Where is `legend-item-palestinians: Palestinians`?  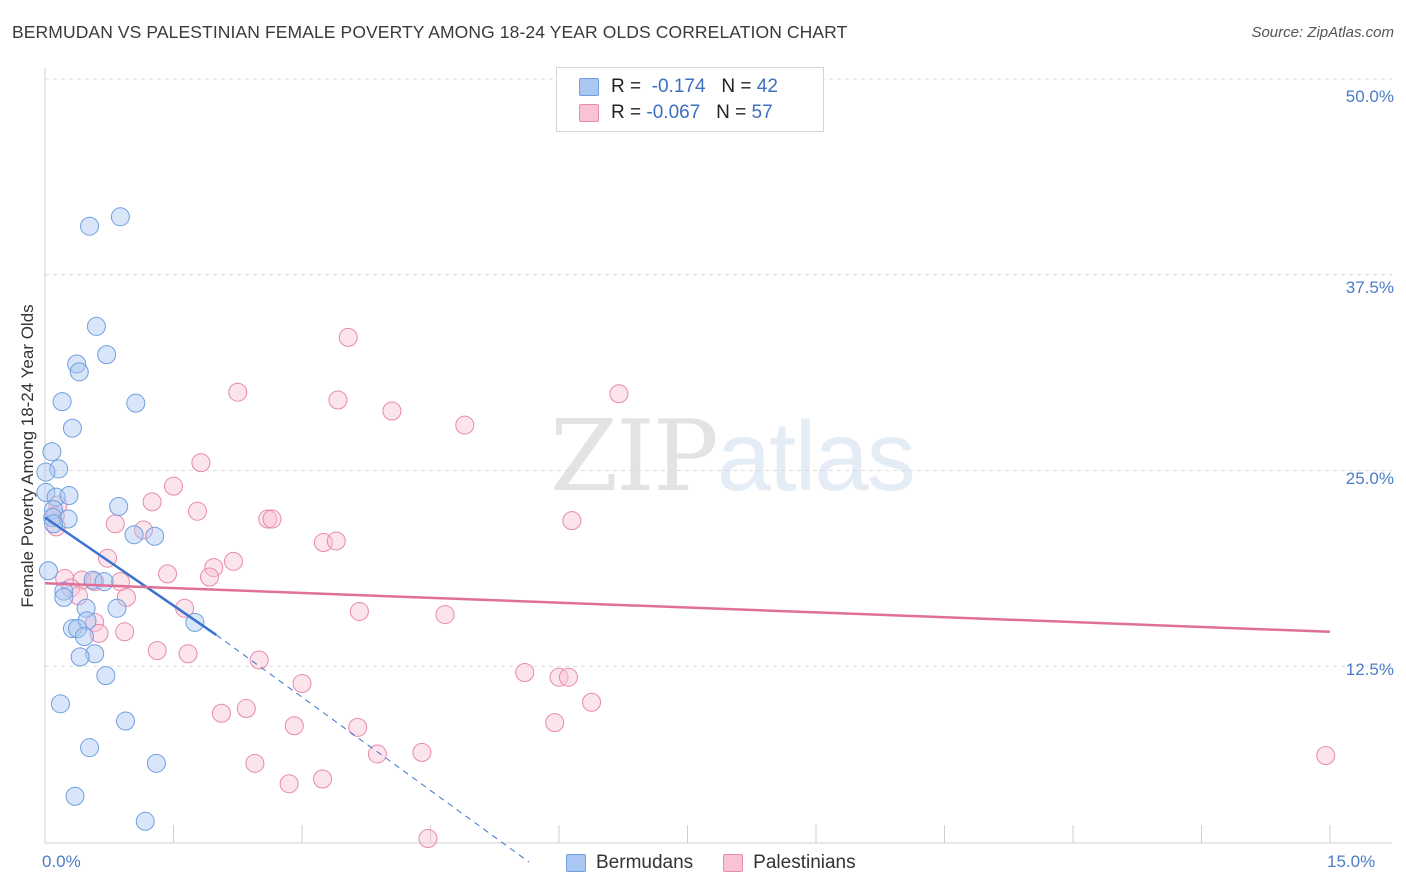
legend-item-palestinians: Palestinians is located at coordinates (789, 863).